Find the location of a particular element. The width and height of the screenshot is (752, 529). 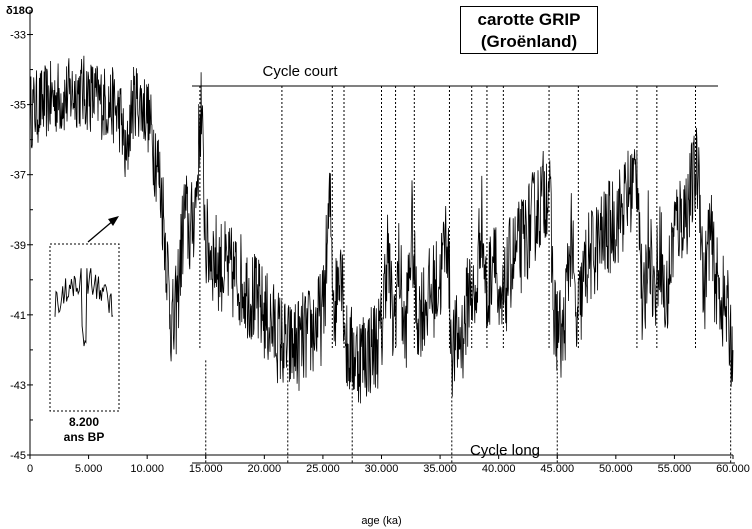

y-tick-label: -37 is located at coordinates (18, 176).